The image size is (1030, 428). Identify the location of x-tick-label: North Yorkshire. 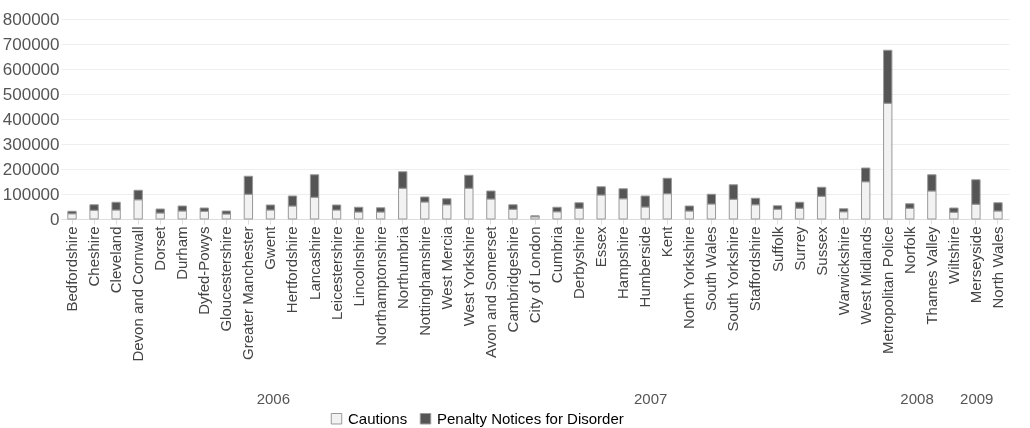
(689, 278).